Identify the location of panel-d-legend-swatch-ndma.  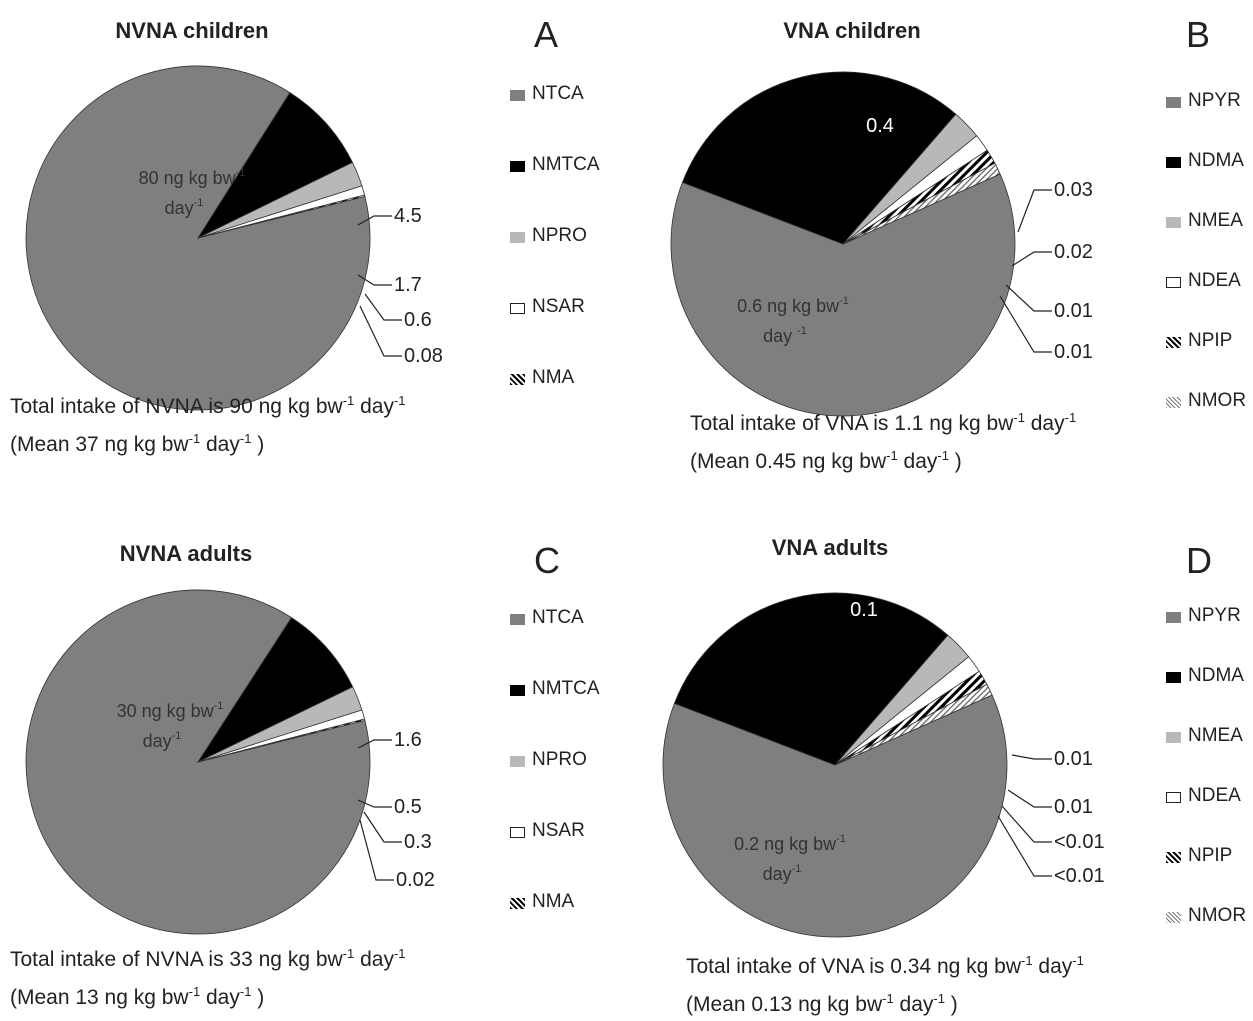
(1173, 677).